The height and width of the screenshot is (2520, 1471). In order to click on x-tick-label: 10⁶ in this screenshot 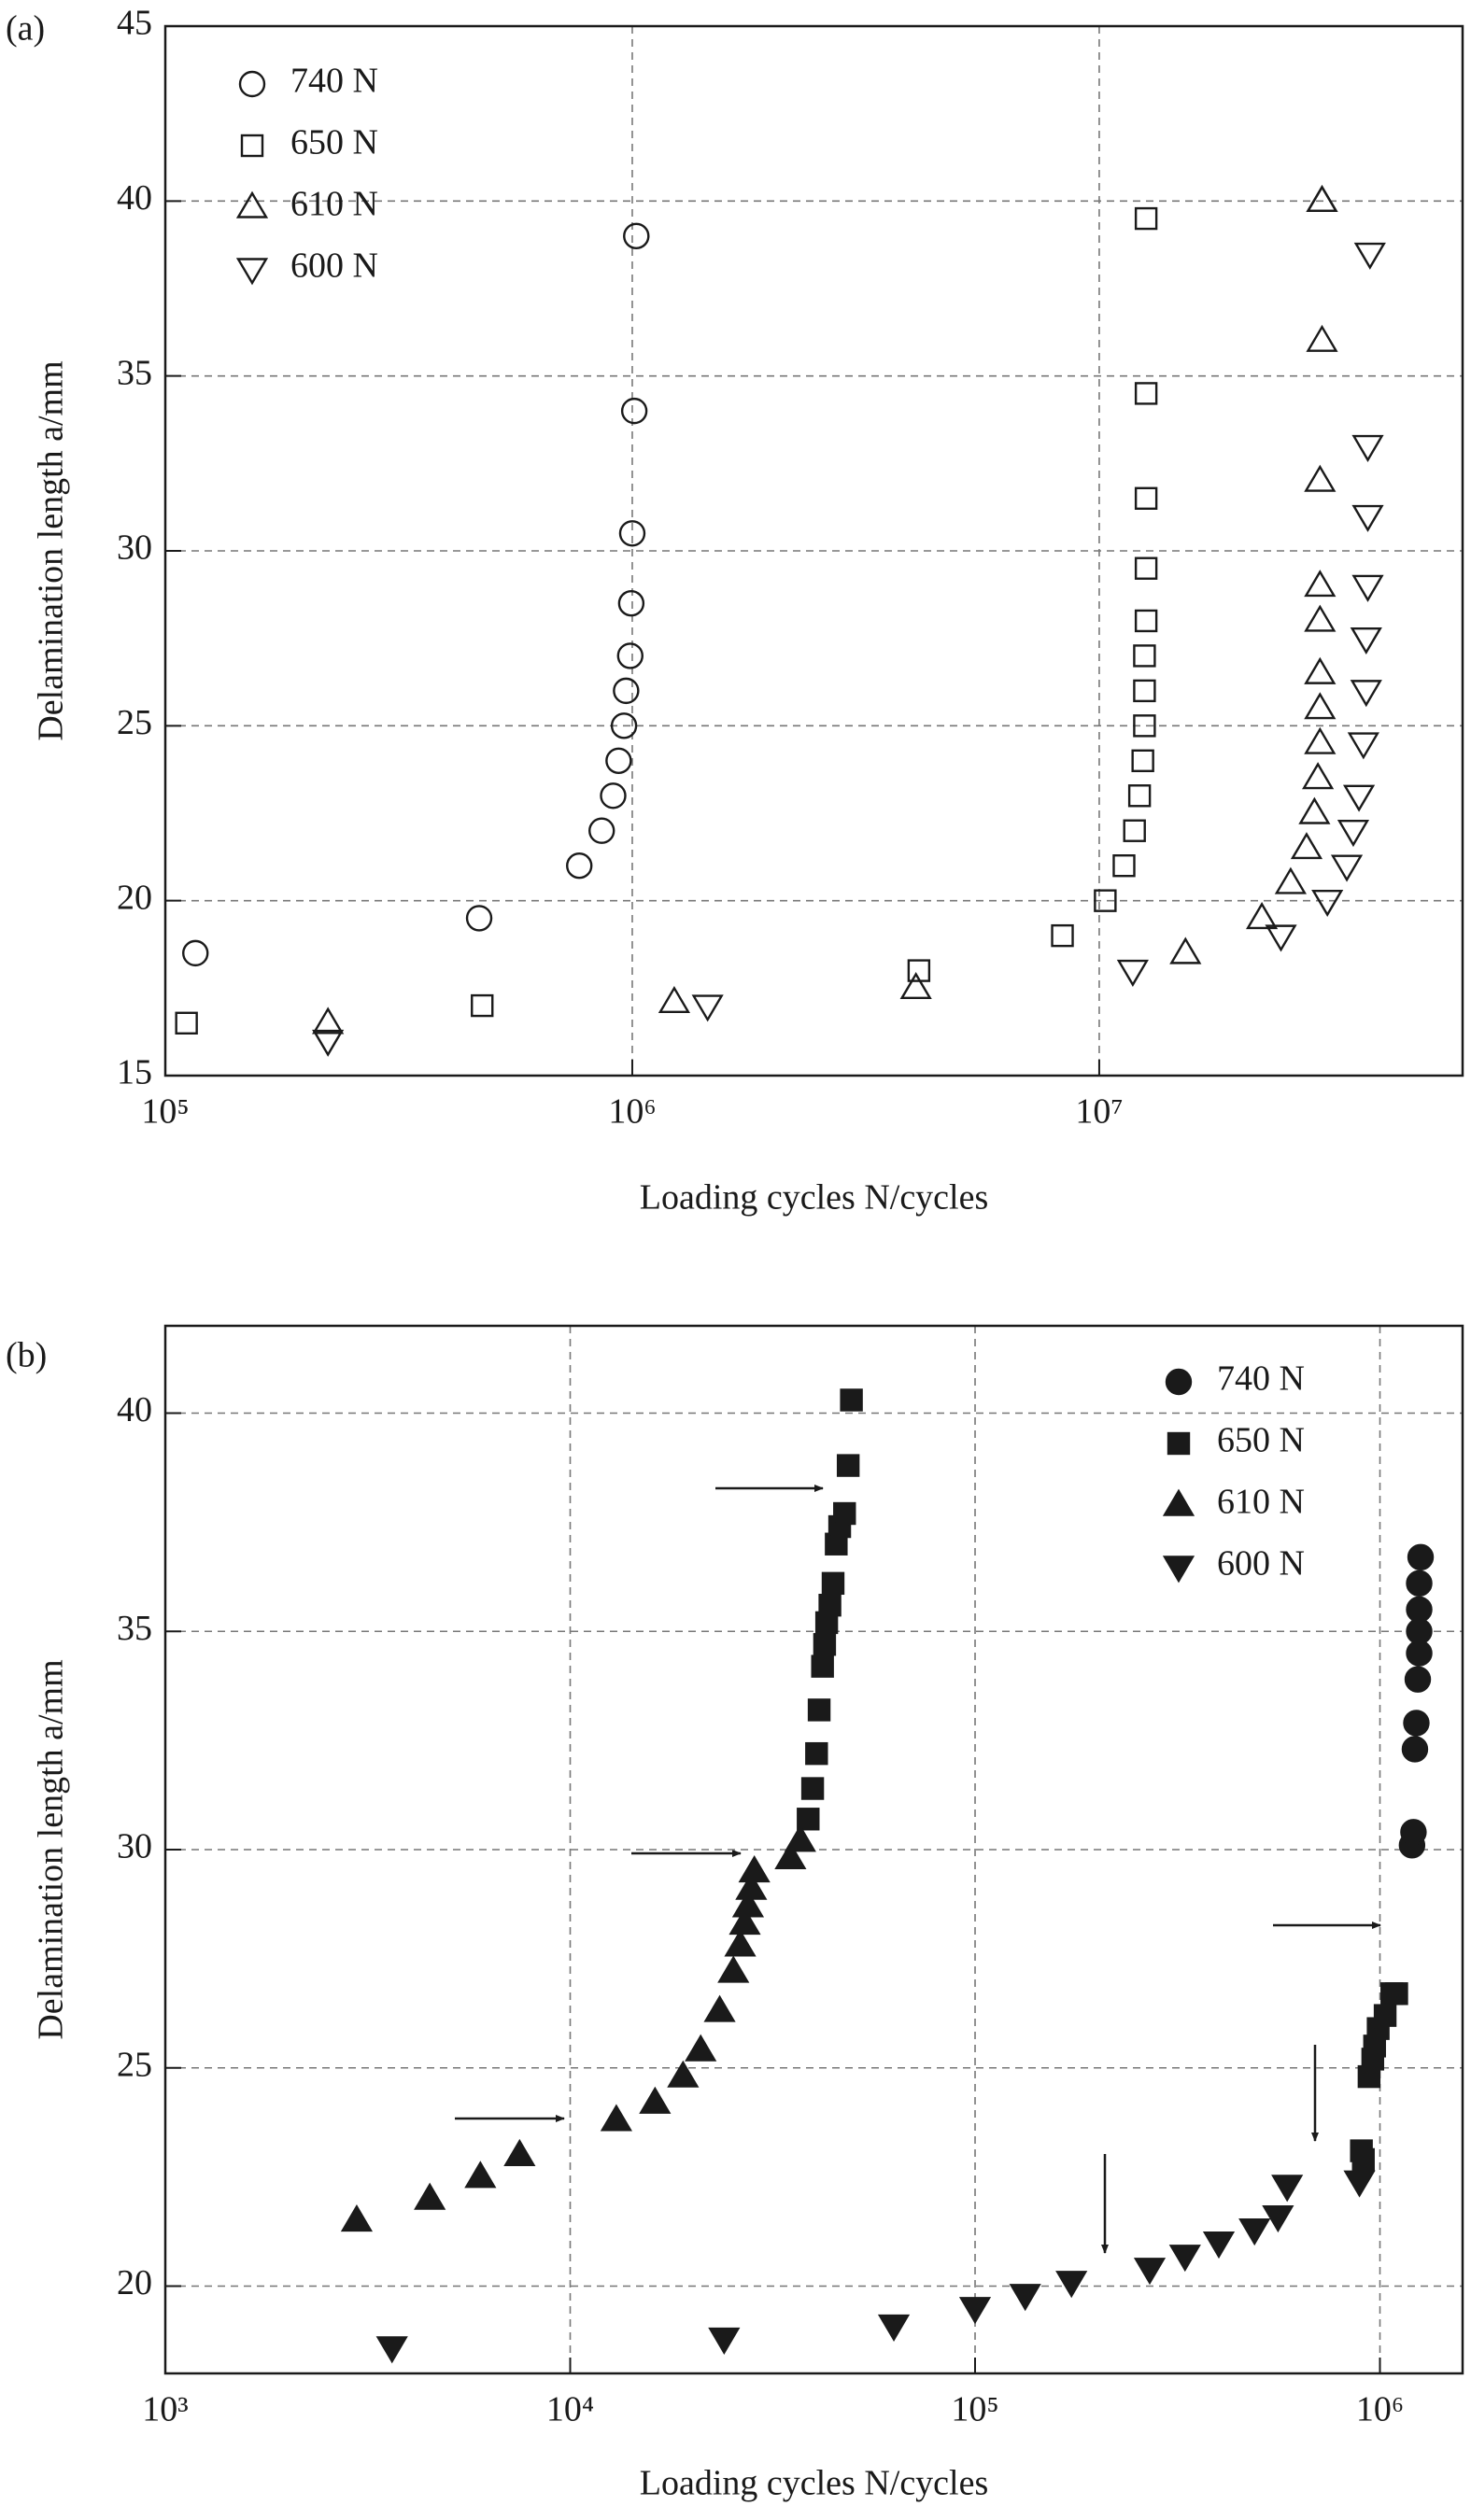, I will do `click(632, 1112)`.